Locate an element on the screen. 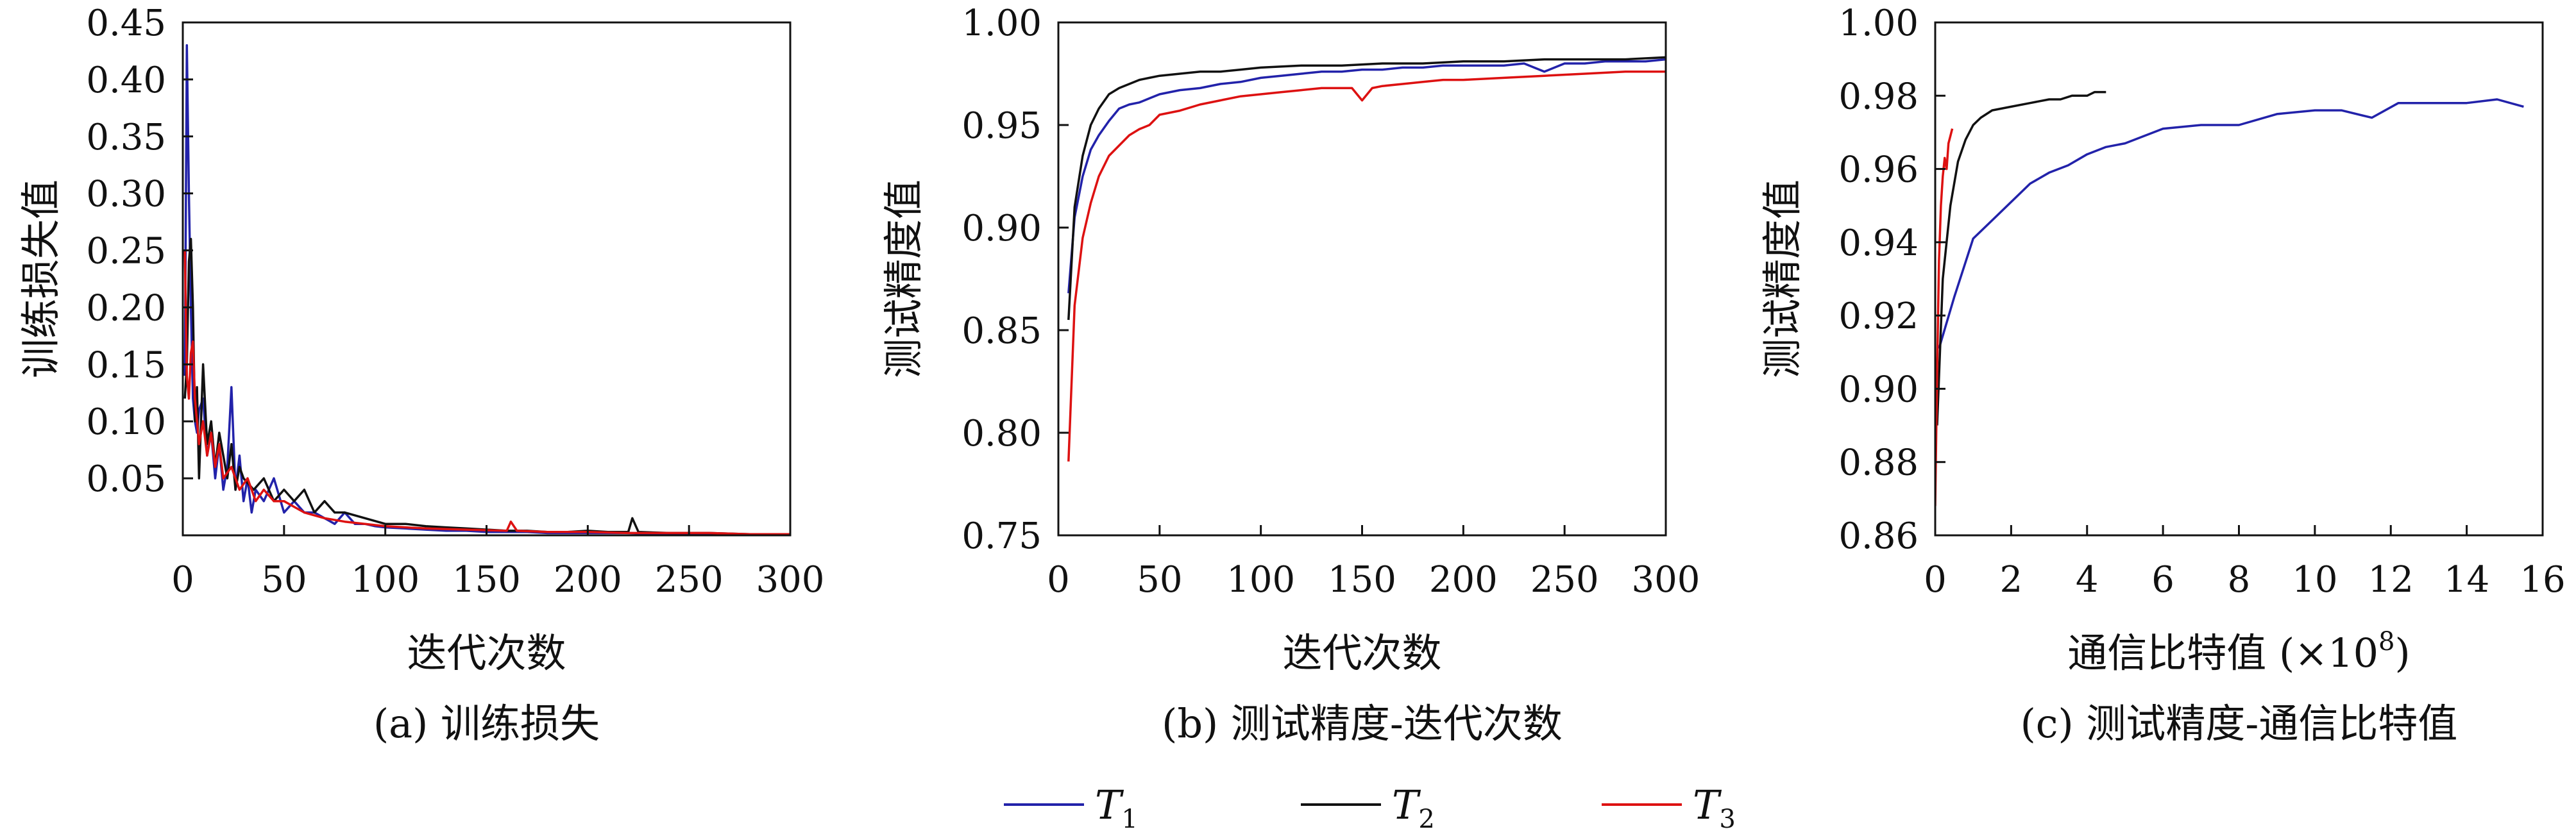 The image size is (2576, 836). x-tick-label: 2 is located at coordinates (2011, 580).